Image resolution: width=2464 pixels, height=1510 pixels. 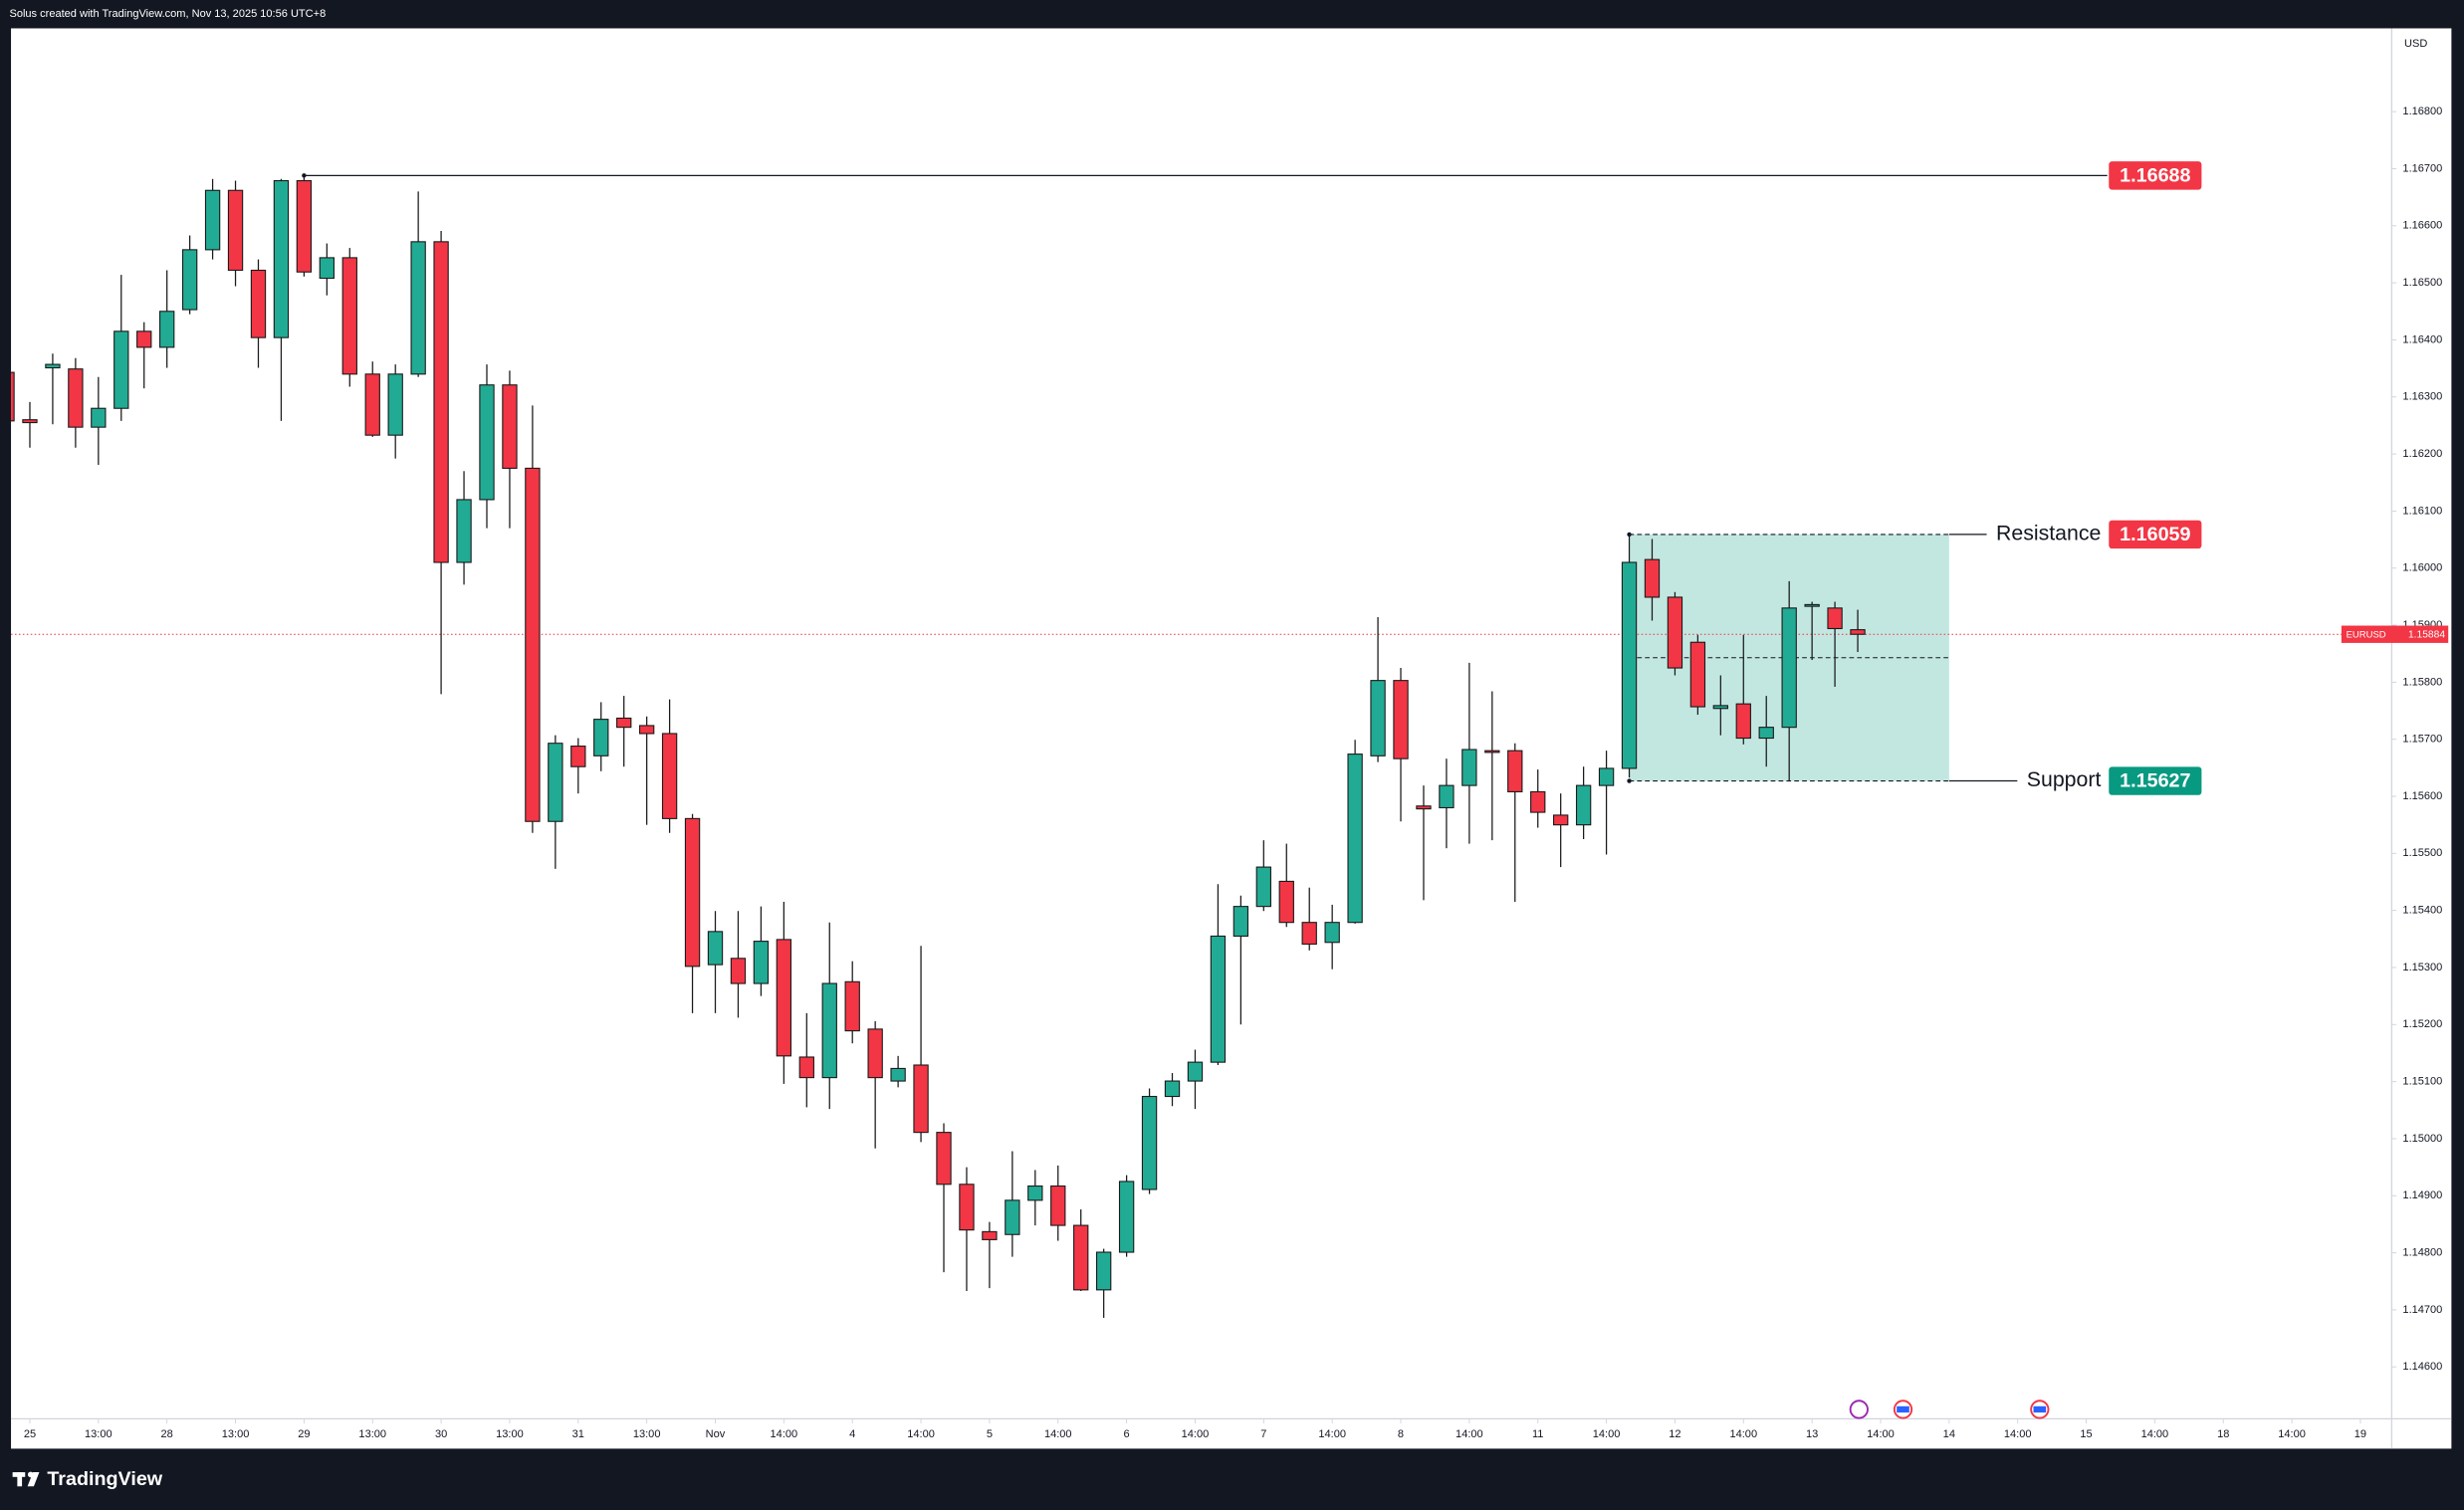 What do you see at coordinates (2422, 682) in the screenshot?
I see `y-tick-label: 1.15800` at bounding box center [2422, 682].